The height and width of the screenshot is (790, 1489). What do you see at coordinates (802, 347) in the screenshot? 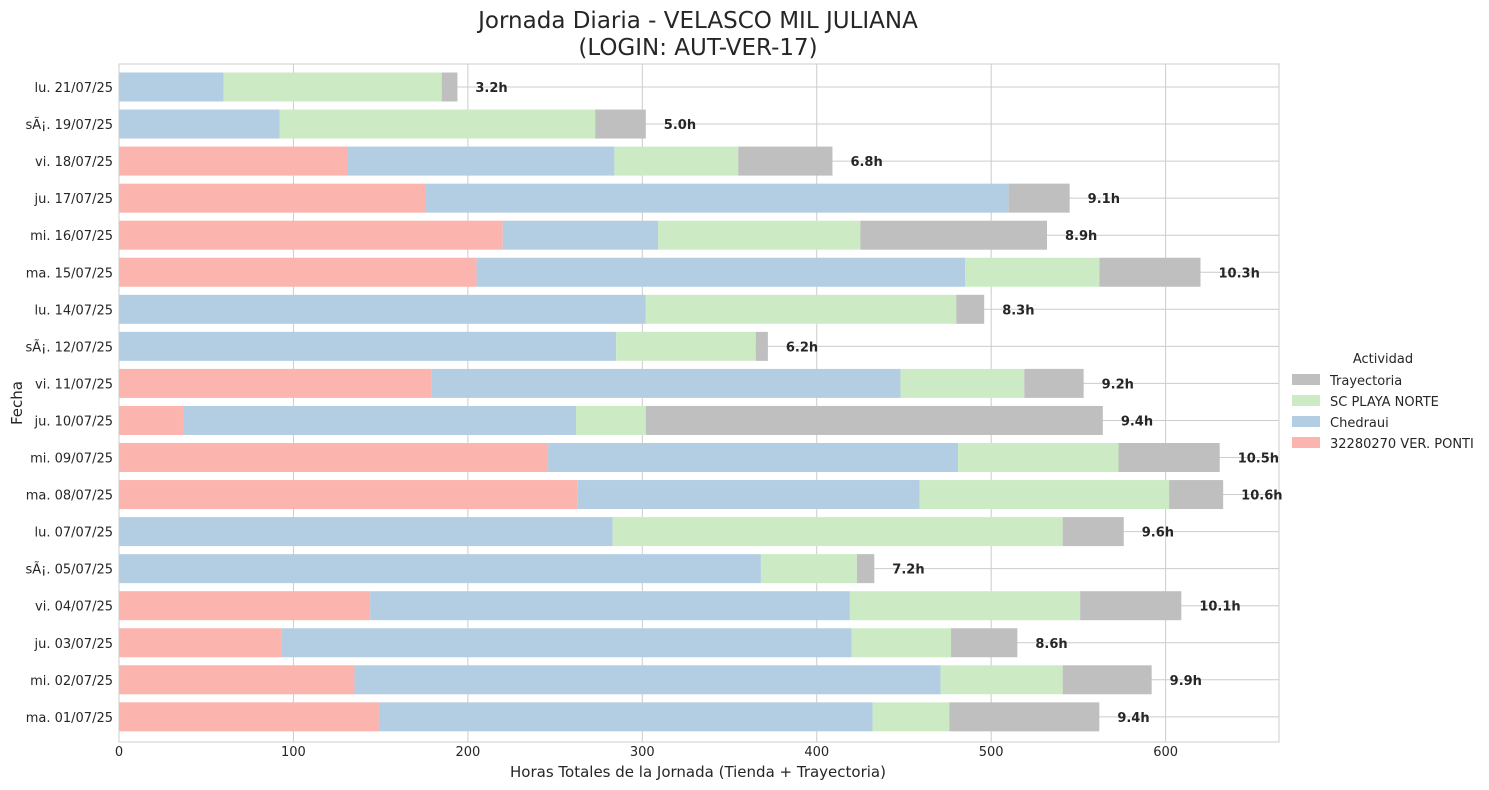
I see `total-label: 6.2h` at bounding box center [802, 347].